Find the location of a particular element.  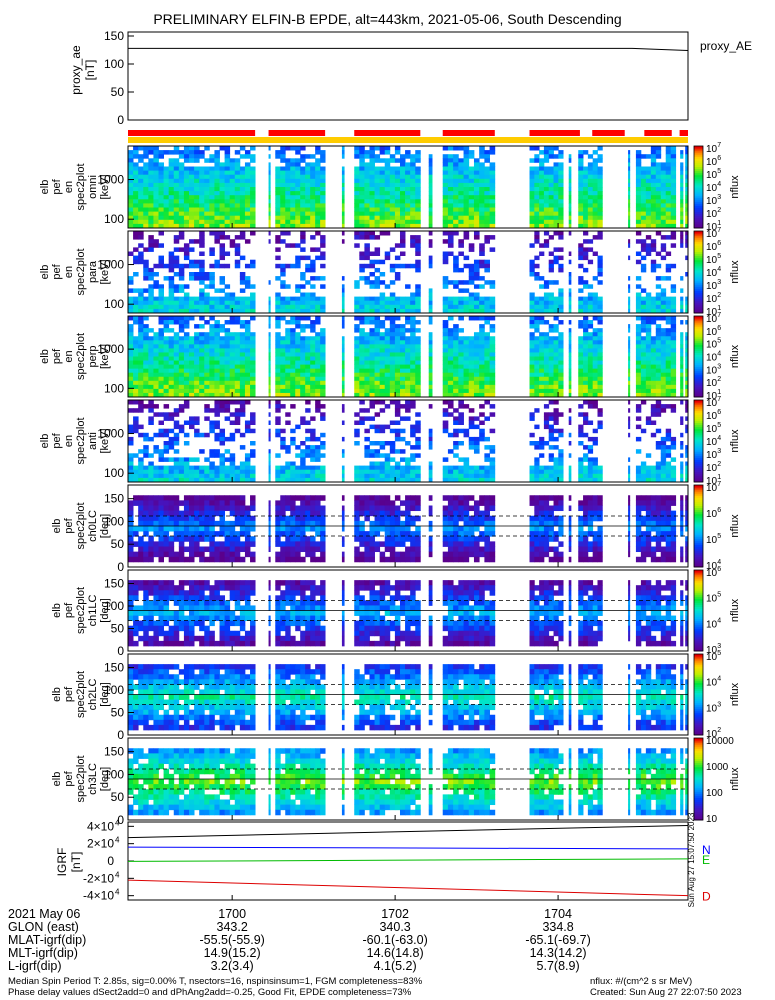

science-zone-bar is located at coordinates (554, 133).